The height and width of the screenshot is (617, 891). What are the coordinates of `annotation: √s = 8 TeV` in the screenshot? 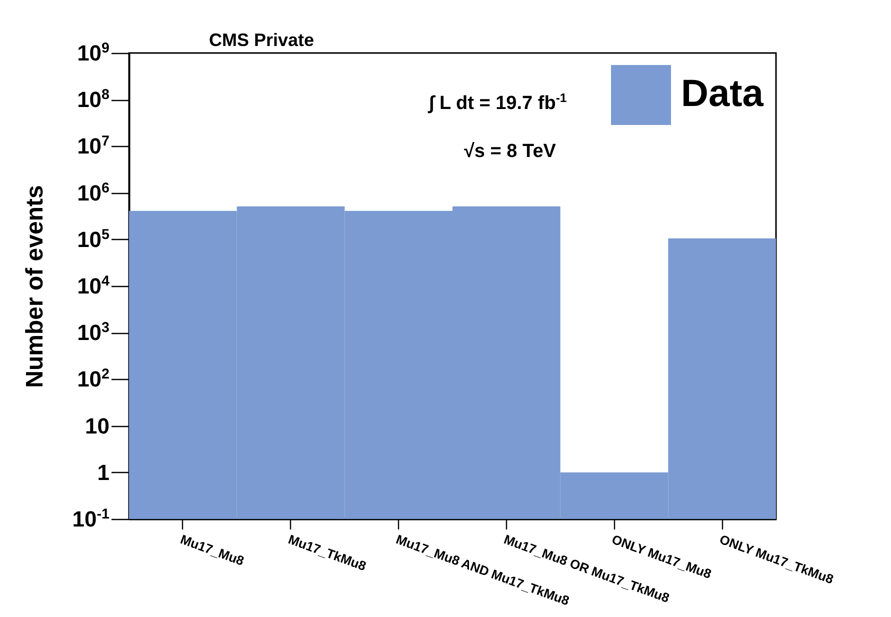 It's located at (510, 151).